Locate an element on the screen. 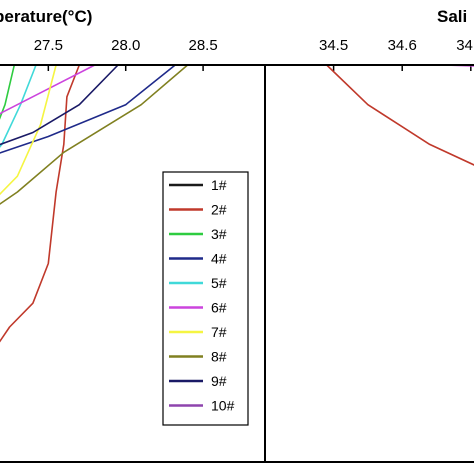 The height and width of the screenshot is (474, 474). legend-box is located at coordinates (205, 298).